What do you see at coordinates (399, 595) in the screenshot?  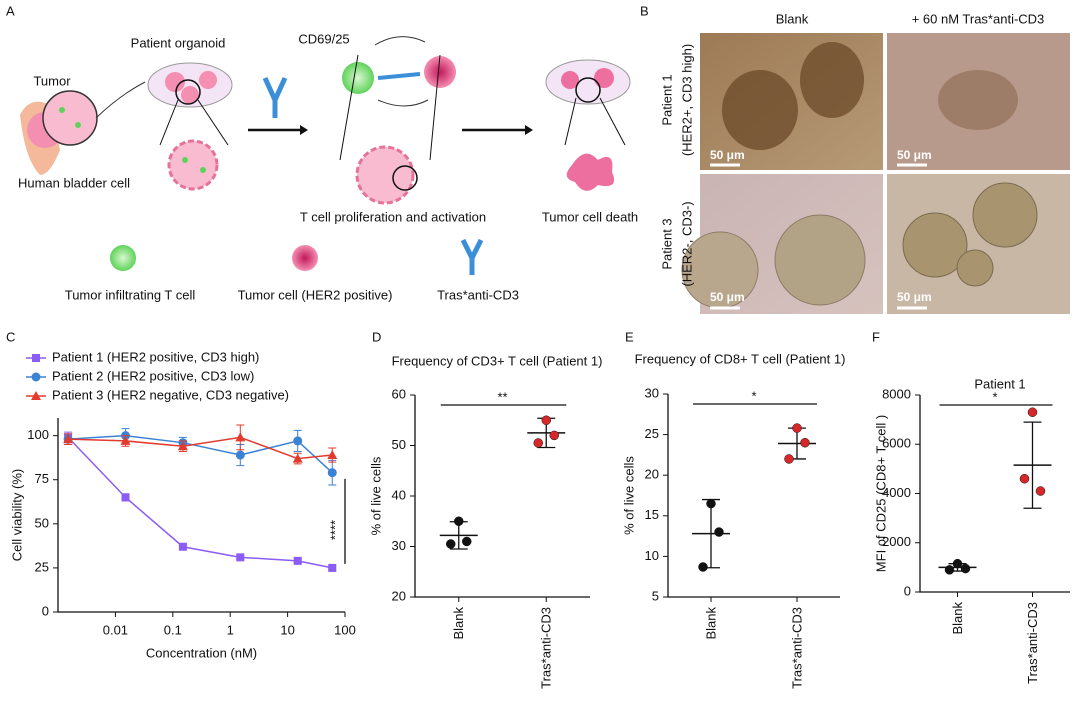 I see `y-tick-label: 20` at bounding box center [399, 595].